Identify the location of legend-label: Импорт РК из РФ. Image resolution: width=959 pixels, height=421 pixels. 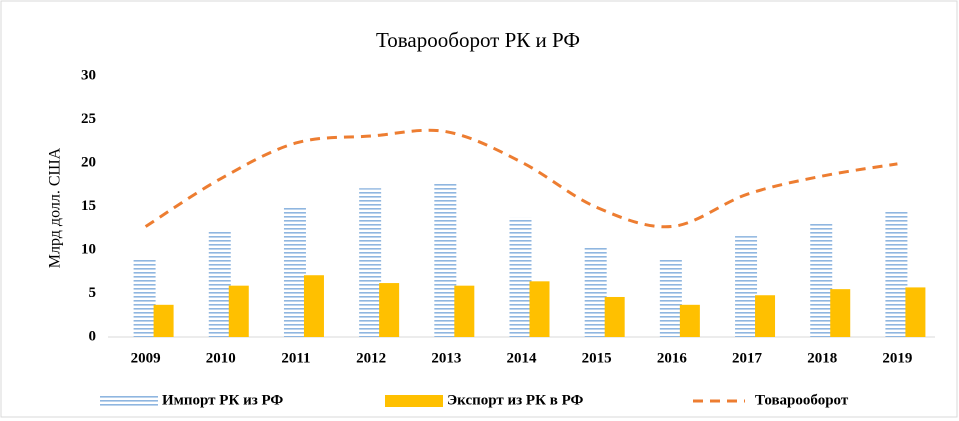
(222, 400).